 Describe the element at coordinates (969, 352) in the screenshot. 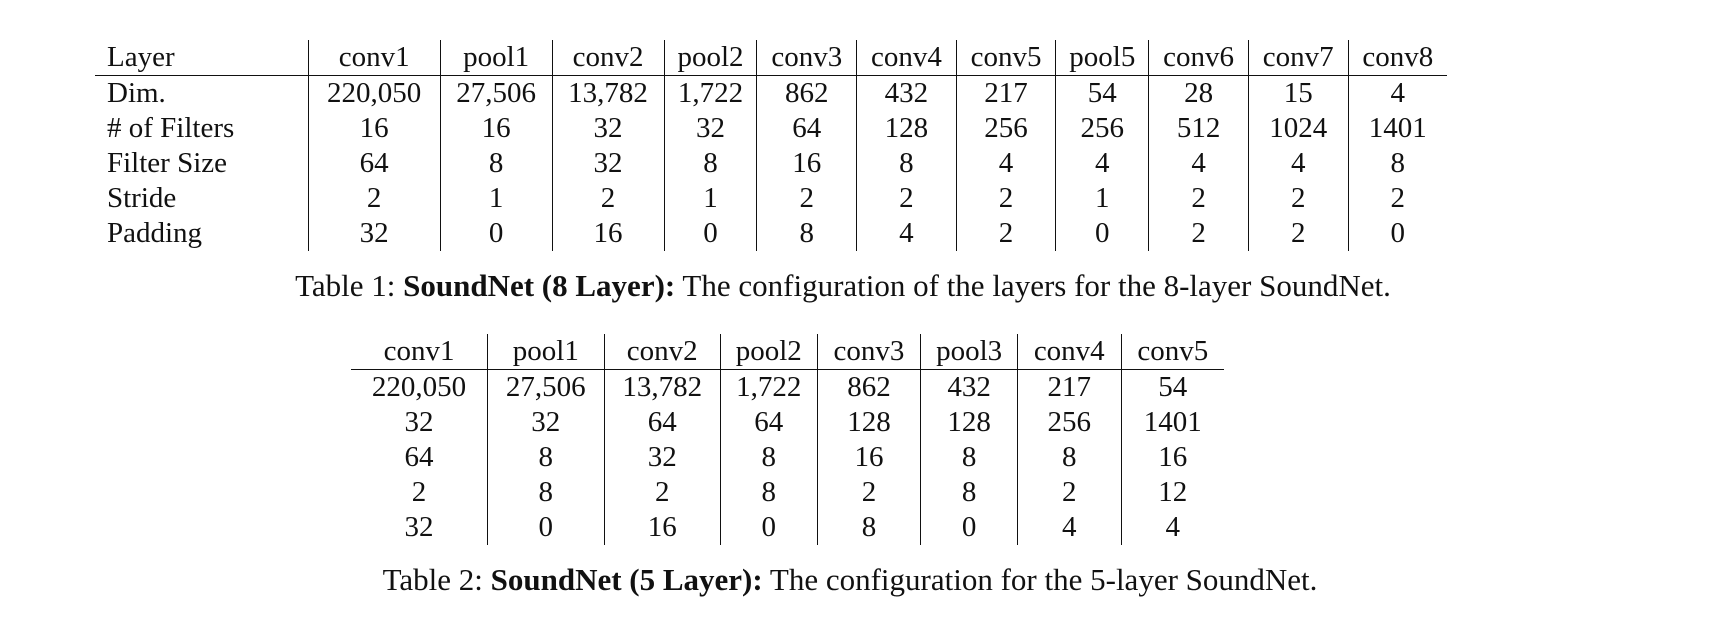

I see `table2-col-header: pool3` at that location.